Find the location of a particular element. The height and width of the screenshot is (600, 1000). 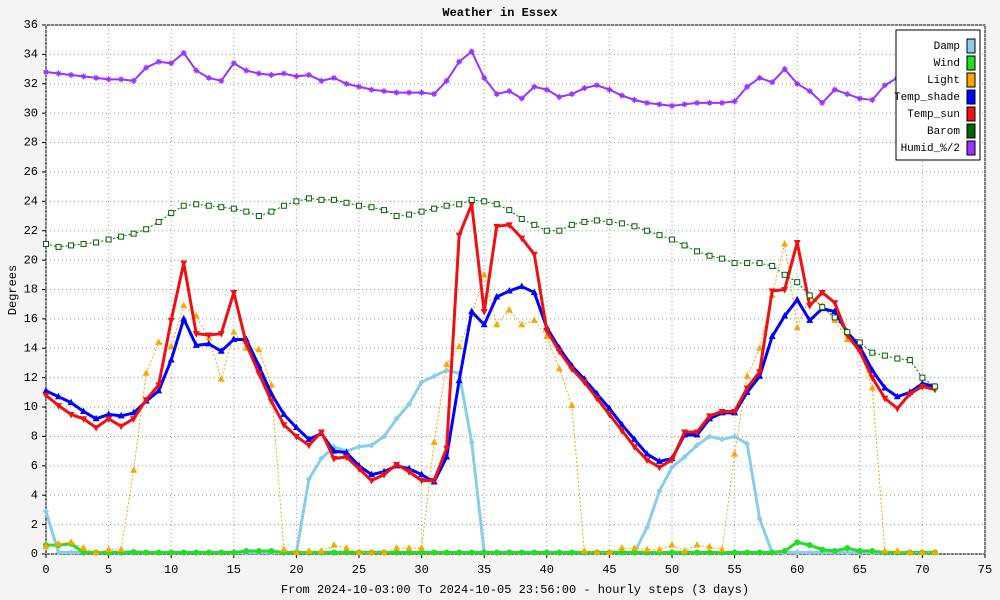

legend-label: Temp_sun is located at coordinates (933, 115).